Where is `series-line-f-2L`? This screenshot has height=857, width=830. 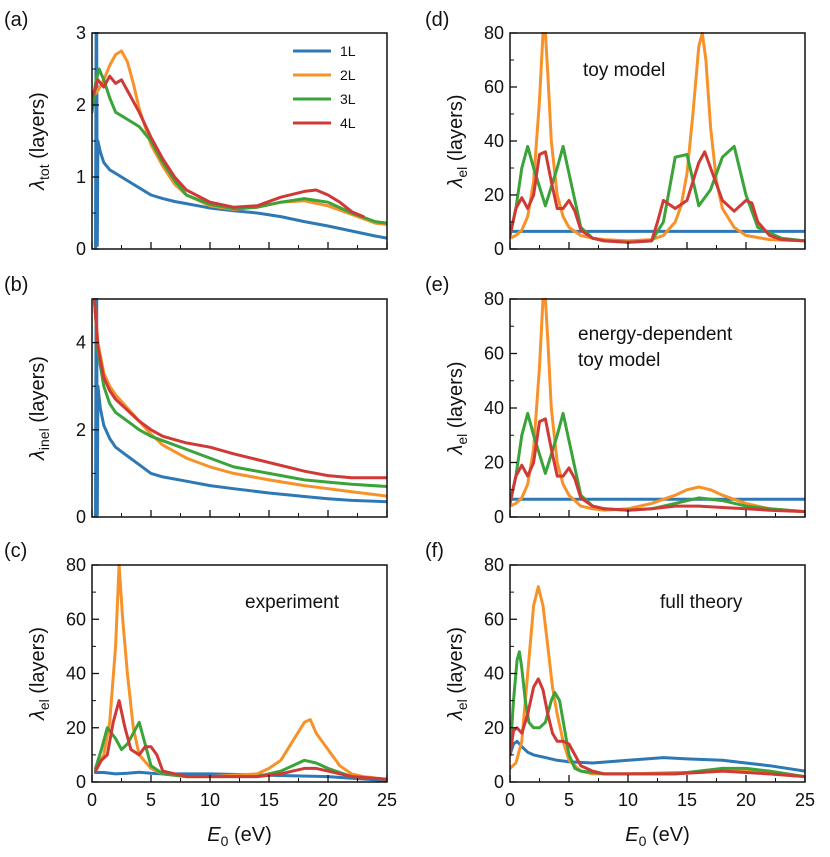 series-line-f-2L is located at coordinates (657, 682).